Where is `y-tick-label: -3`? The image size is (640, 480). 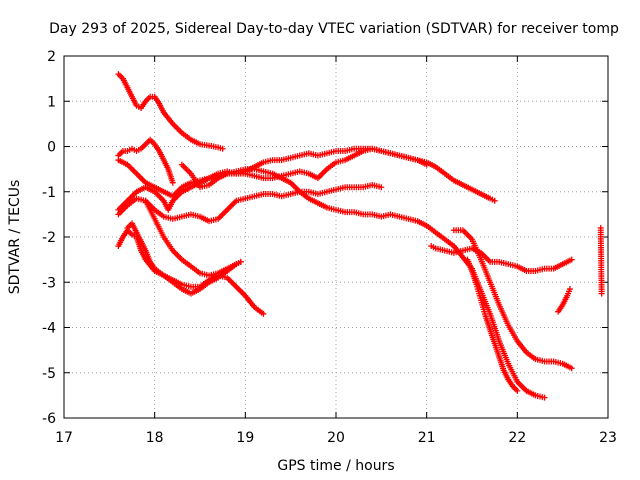
y-tick-label: -3 is located at coordinates (49, 283).